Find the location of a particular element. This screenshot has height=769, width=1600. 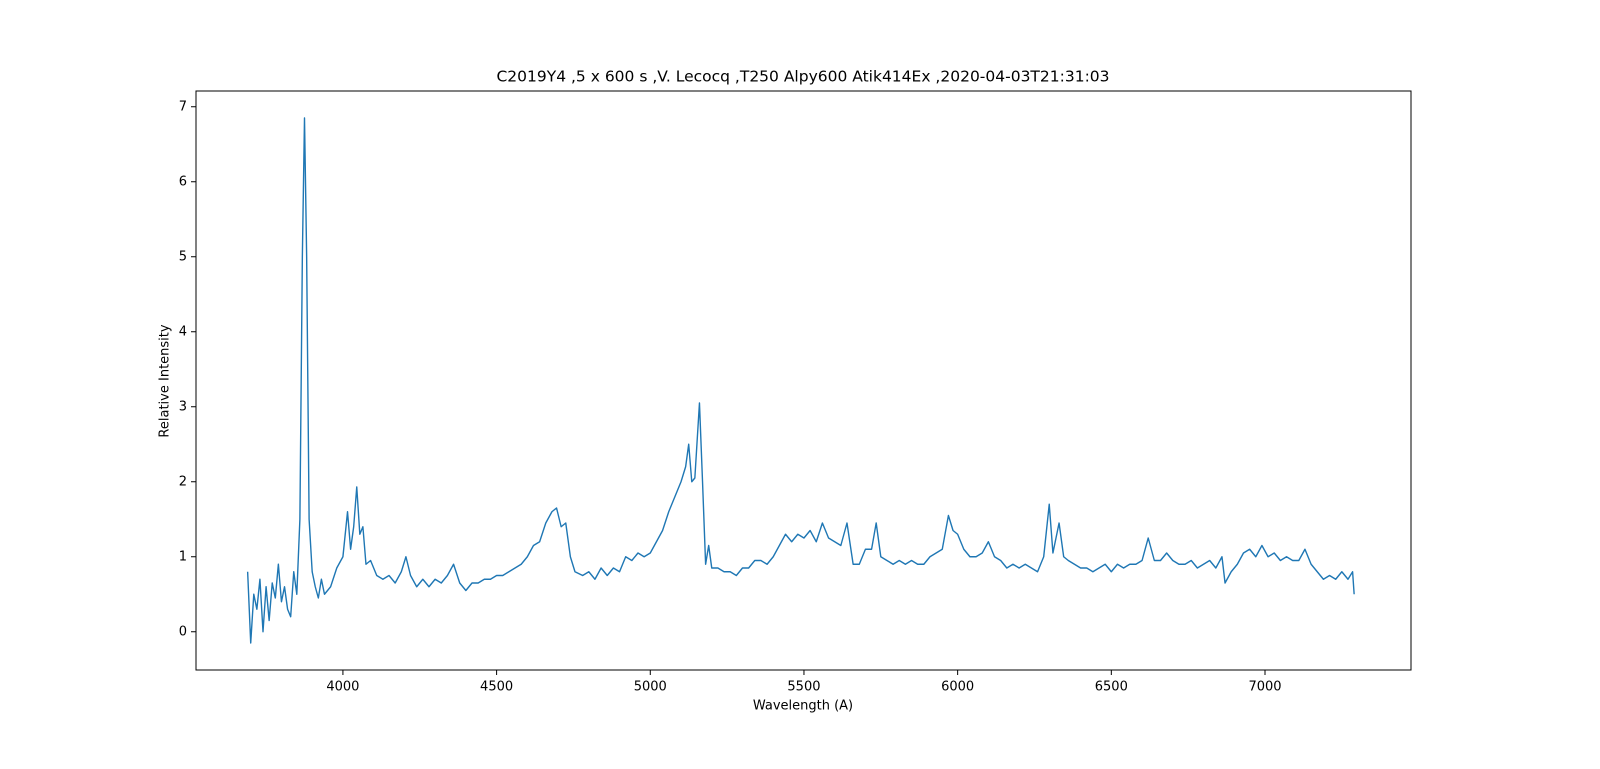

x-tick-label: 5500 is located at coordinates (803, 687).